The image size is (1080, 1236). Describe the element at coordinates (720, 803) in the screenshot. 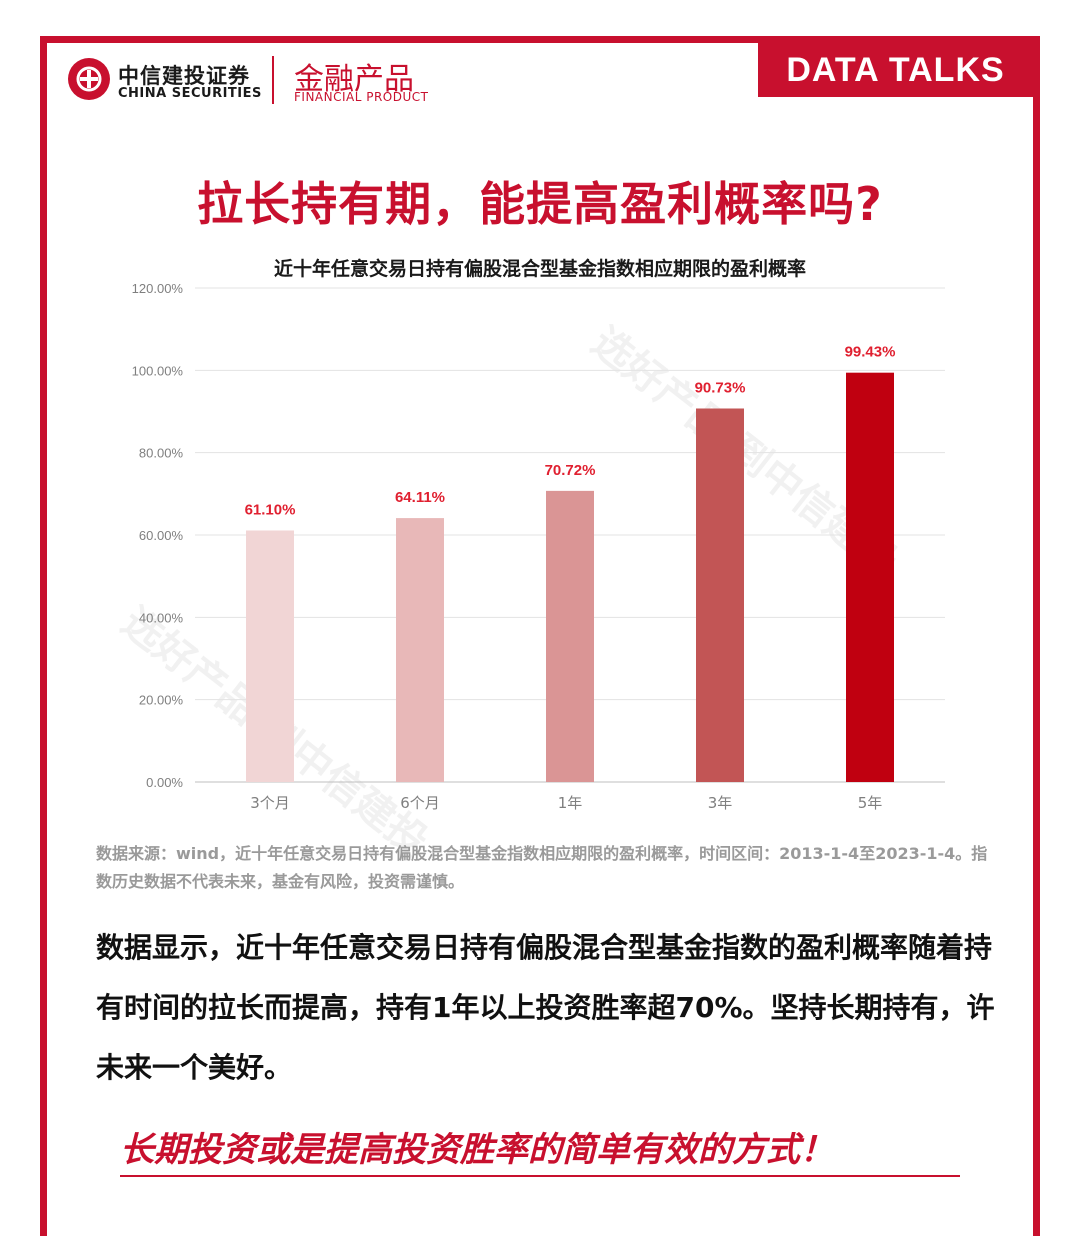

I see `x-tick-label: 3年` at that location.